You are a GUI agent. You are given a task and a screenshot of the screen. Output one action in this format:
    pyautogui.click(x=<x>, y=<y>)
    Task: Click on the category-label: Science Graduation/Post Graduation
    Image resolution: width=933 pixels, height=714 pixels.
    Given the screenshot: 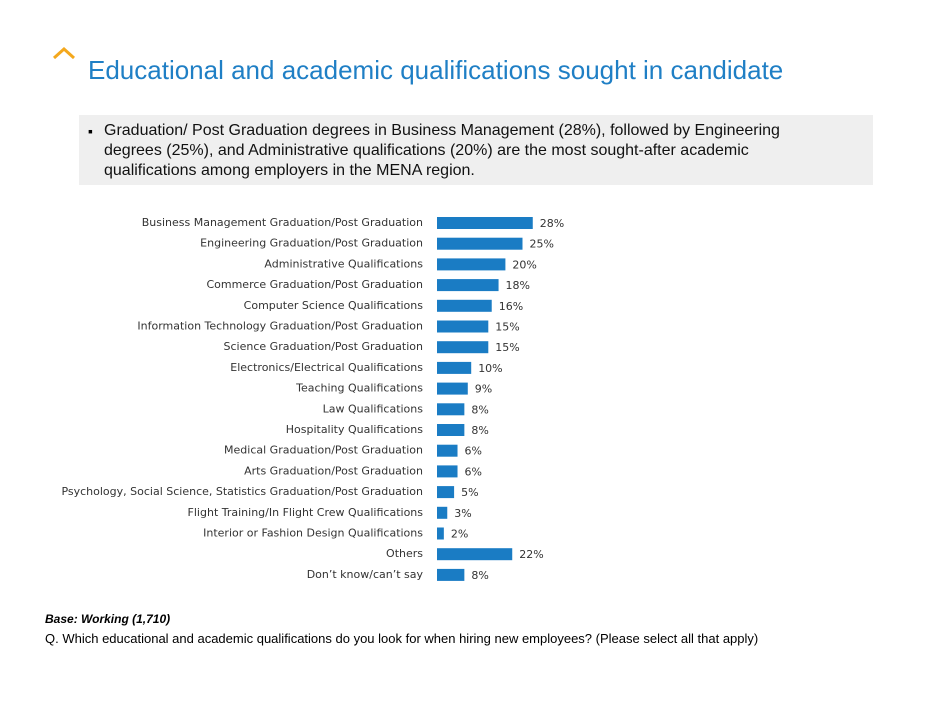 What is the action you would take?
    pyautogui.click(x=323, y=346)
    